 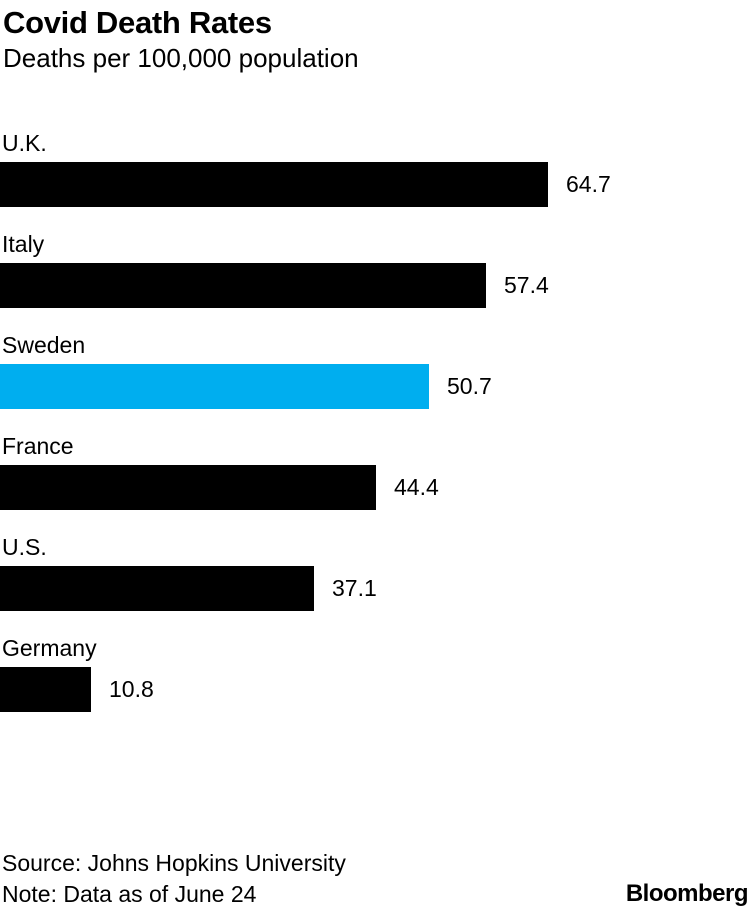 I want to click on bar-value: 37.1, so click(x=354, y=588).